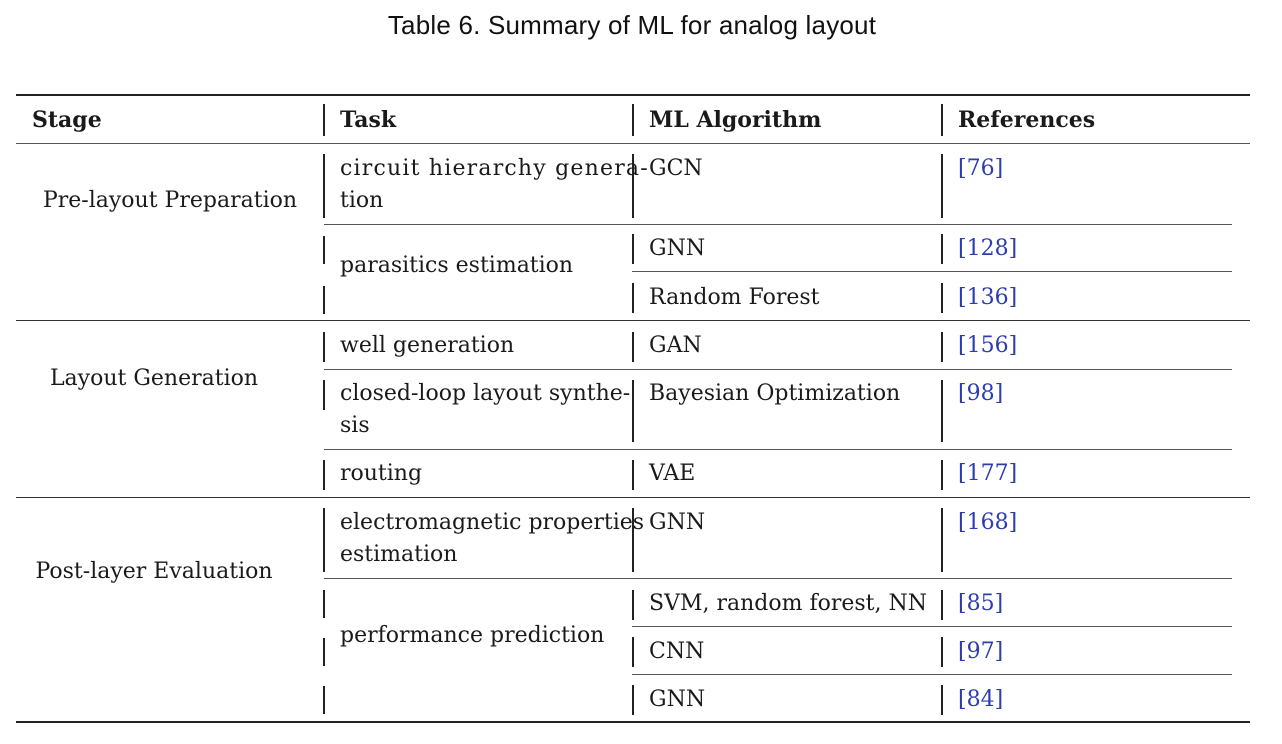 The width and height of the screenshot is (1282, 744). Describe the element at coordinates (368, 120) in the screenshot. I see `header-task: Task` at that location.